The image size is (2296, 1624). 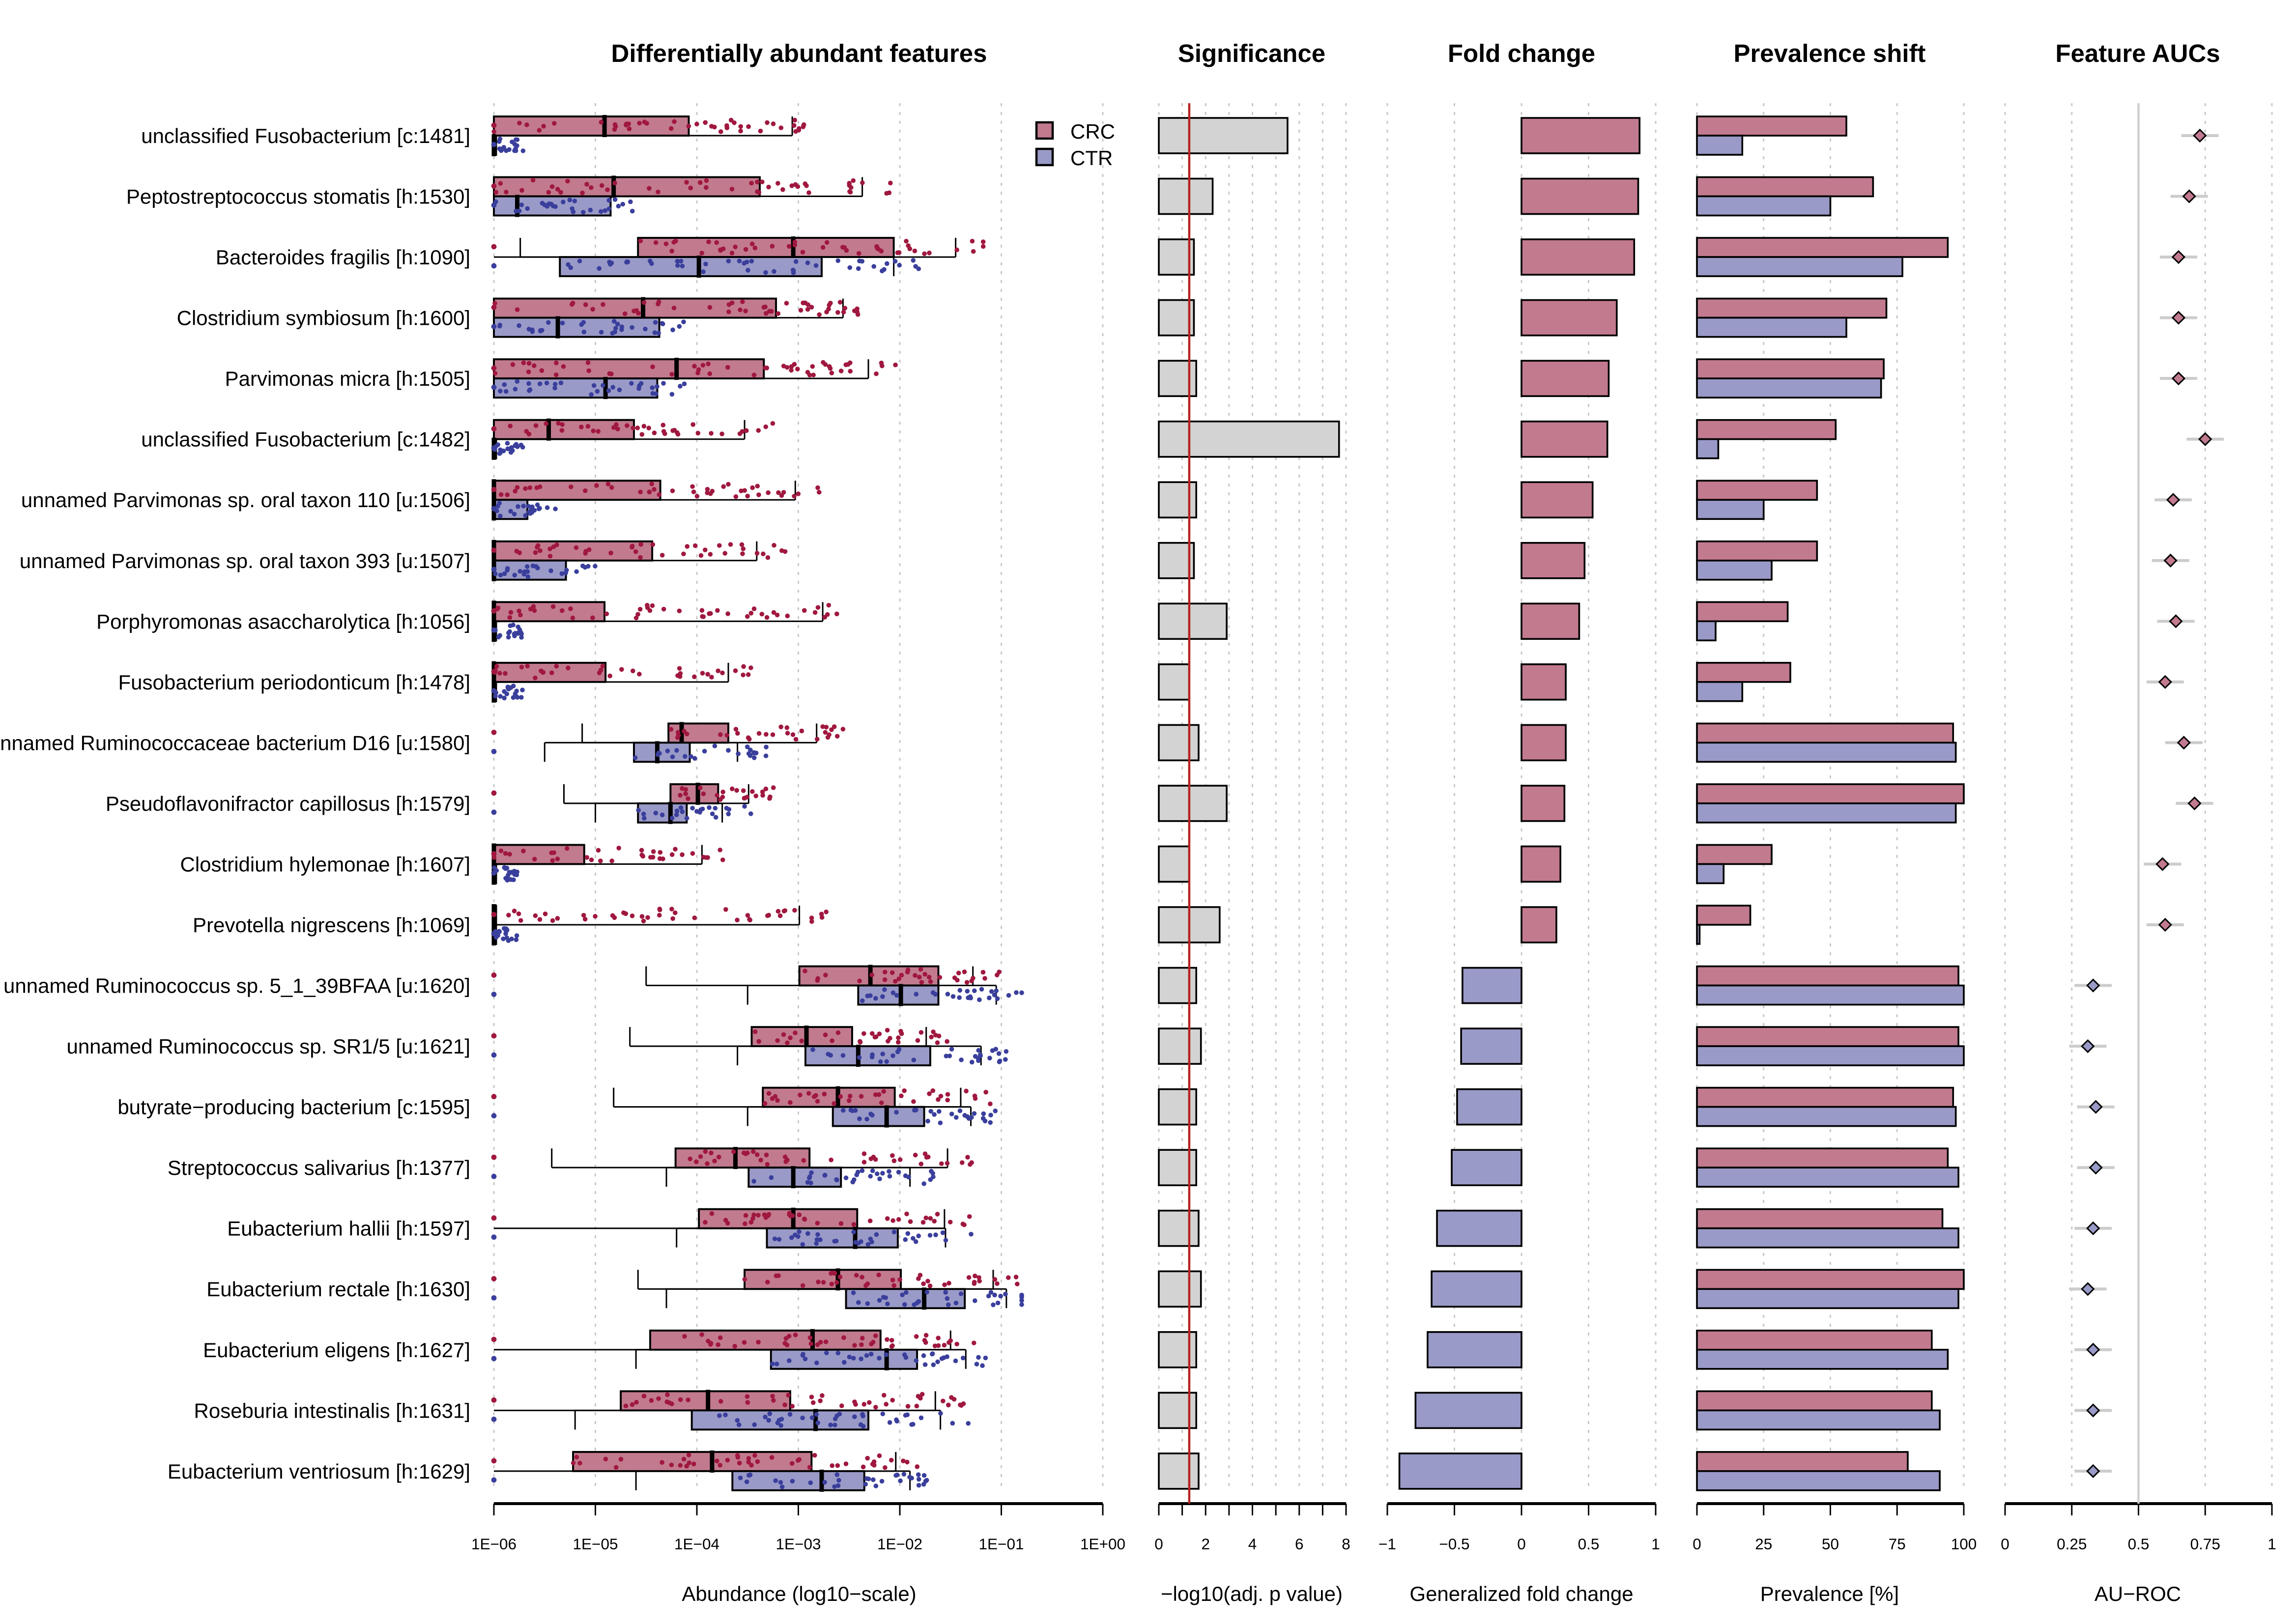 I want to click on tick-label: 1E−01, so click(x=1002, y=1544).